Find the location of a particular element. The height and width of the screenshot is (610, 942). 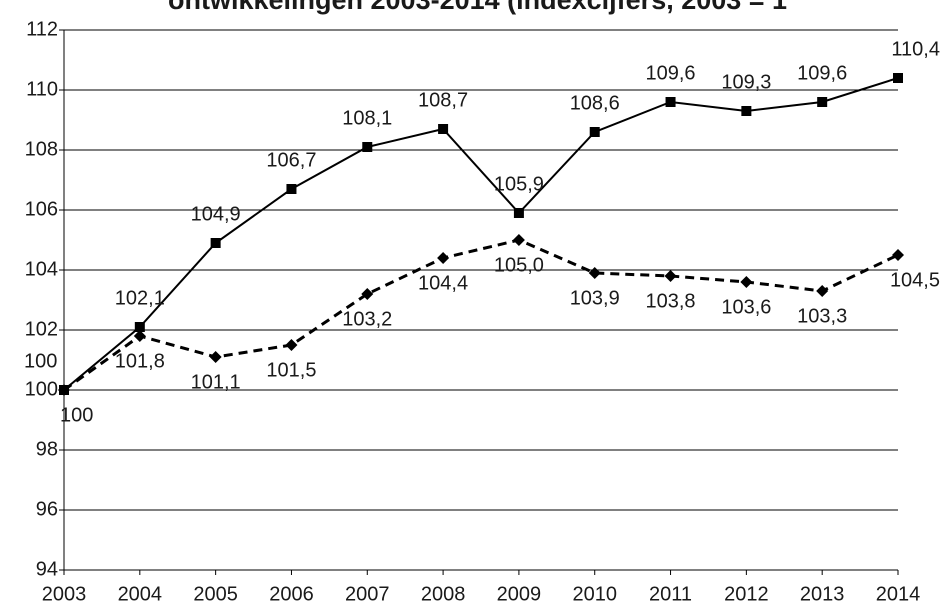

x-tick-label: 2003 is located at coordinates (64, 594).